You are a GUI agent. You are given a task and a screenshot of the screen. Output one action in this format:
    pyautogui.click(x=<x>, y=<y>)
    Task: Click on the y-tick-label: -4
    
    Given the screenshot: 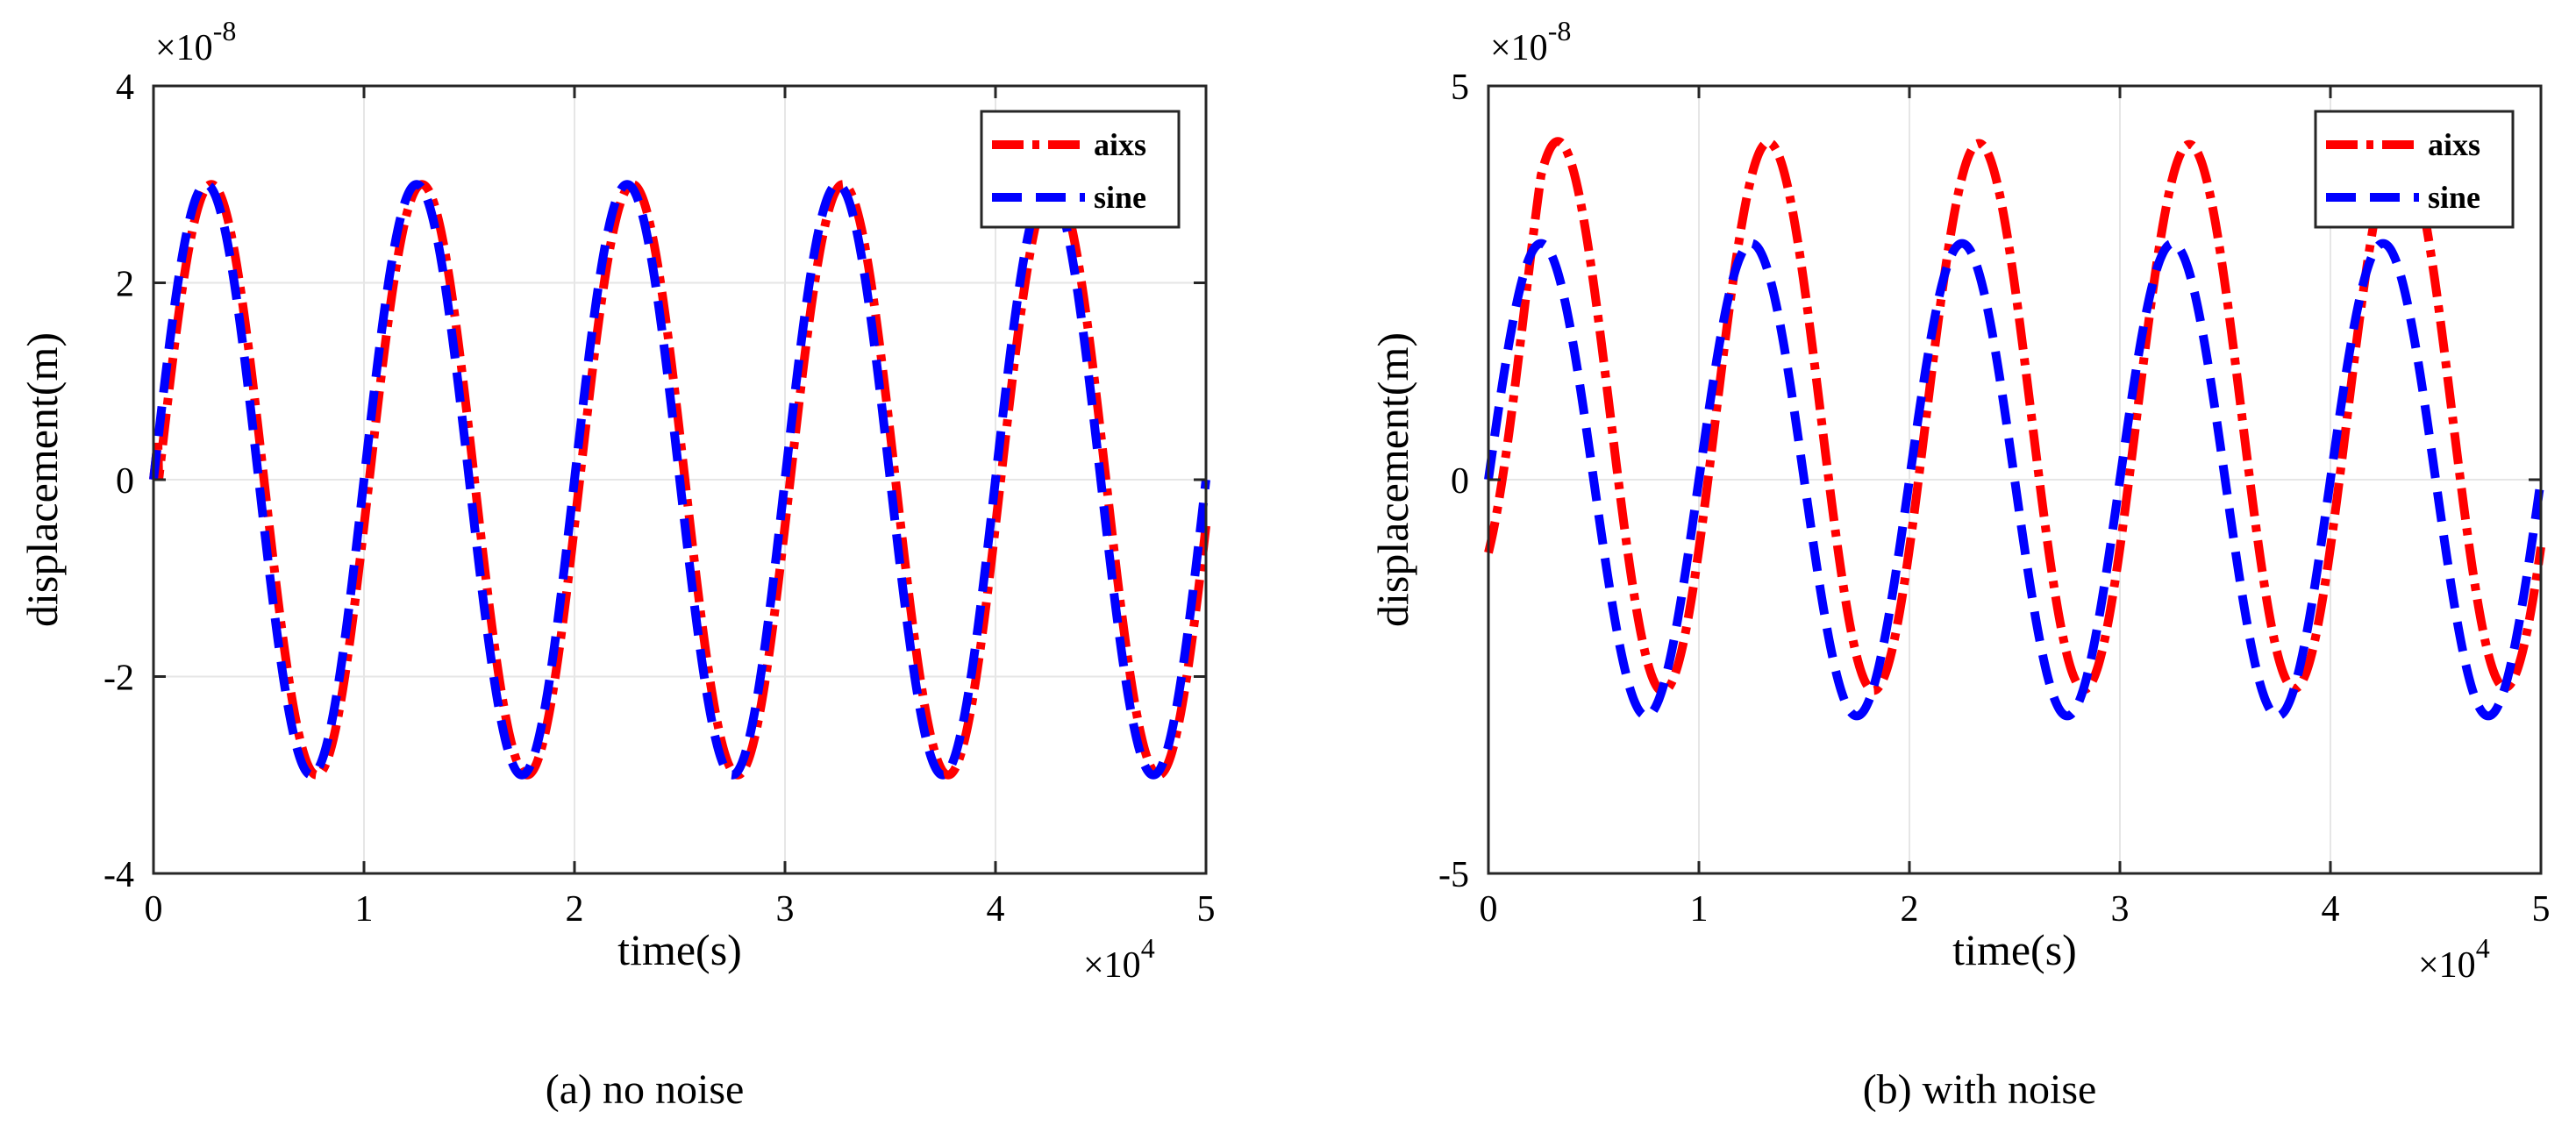 What is the action you would take?
    pyautogui.click(x=119, y=875)
    